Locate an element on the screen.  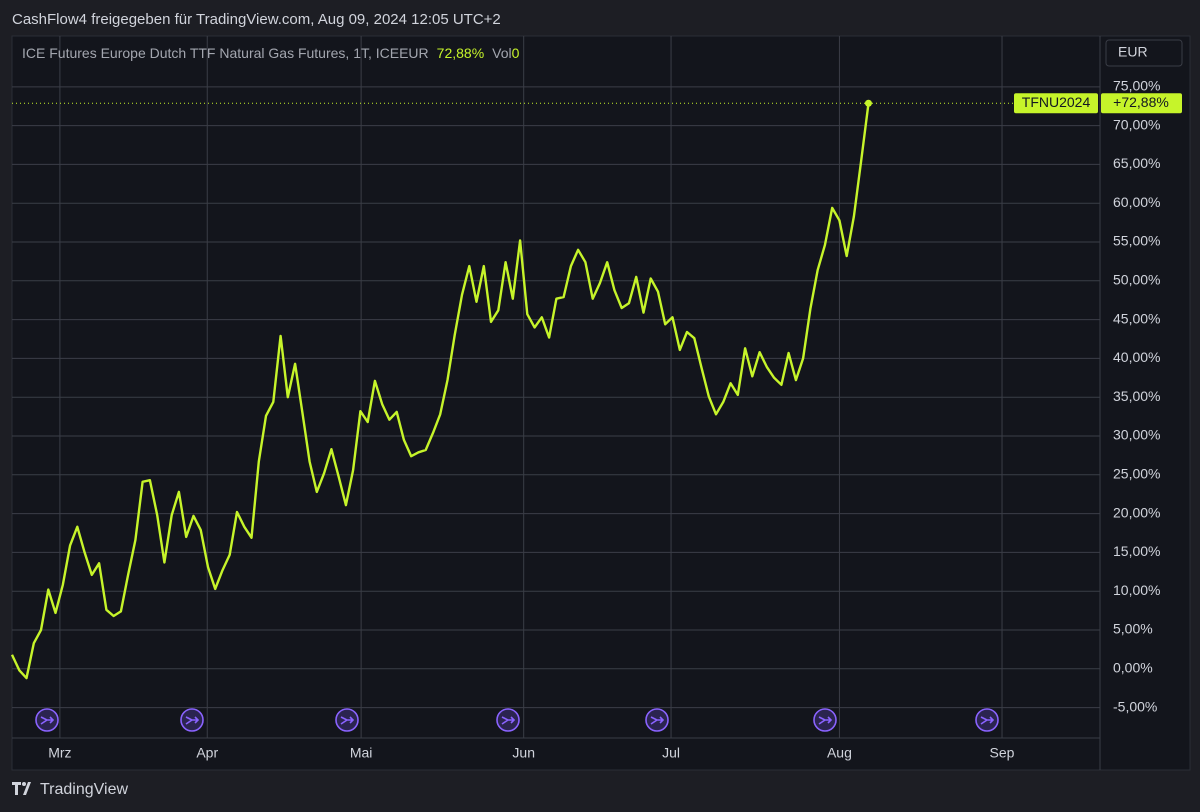
currency: EUR is located at coordinates (1133, 52).